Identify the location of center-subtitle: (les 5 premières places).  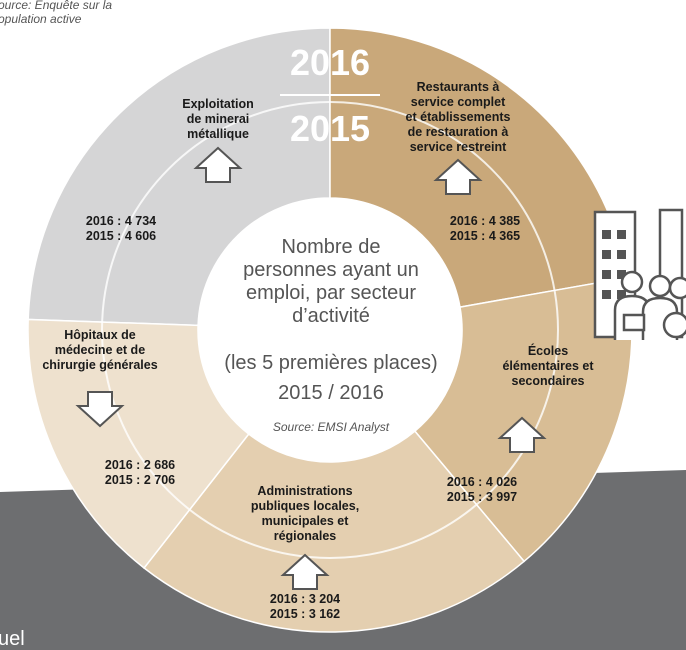
(331, 363).